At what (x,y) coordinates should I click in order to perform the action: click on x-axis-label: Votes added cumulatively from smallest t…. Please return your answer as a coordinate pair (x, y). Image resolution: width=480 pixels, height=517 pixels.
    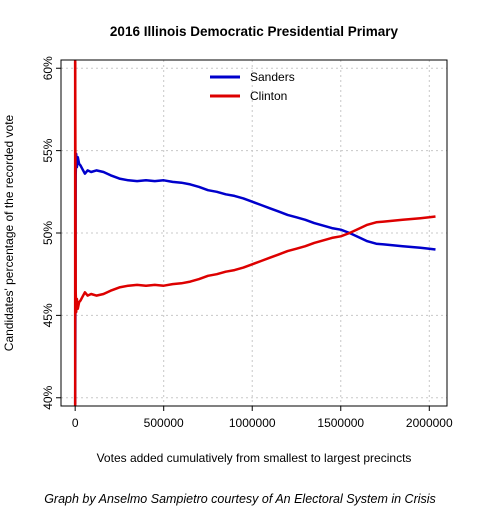
    Looking at the image, I should click on (254, 458).